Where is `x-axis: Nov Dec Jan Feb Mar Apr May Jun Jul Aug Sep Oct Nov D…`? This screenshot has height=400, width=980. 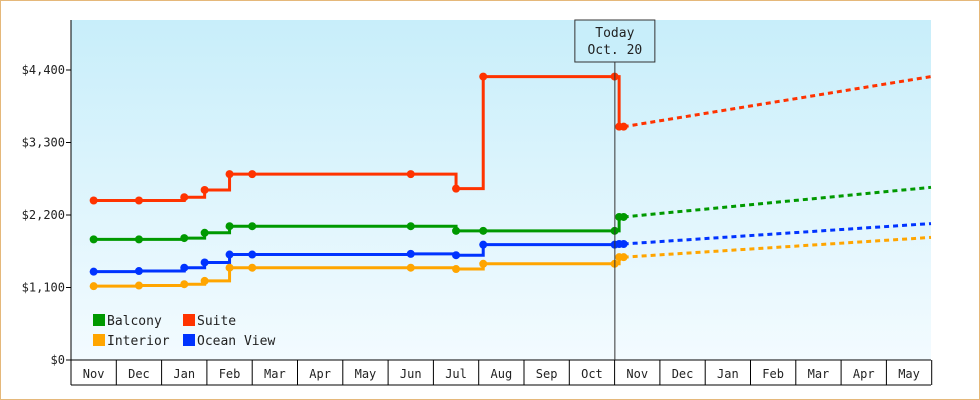
x-axis: Nov Dec Jan Feb Mar Apr May Jun Jul Aug Sep Oct Nov D… is located at coordinates (501, 372).